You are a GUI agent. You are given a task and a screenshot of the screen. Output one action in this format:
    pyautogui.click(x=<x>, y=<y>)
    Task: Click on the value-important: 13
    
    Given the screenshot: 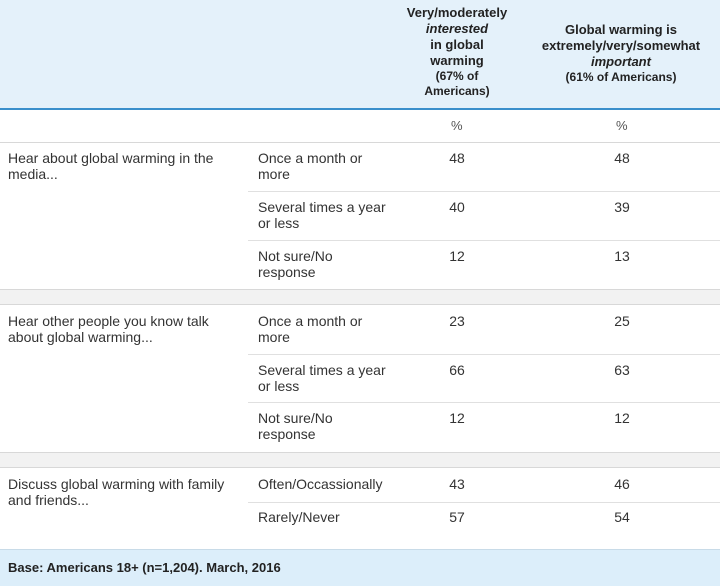 What is the action you would take?
    pyautogui.click(x=622, y=256)
    